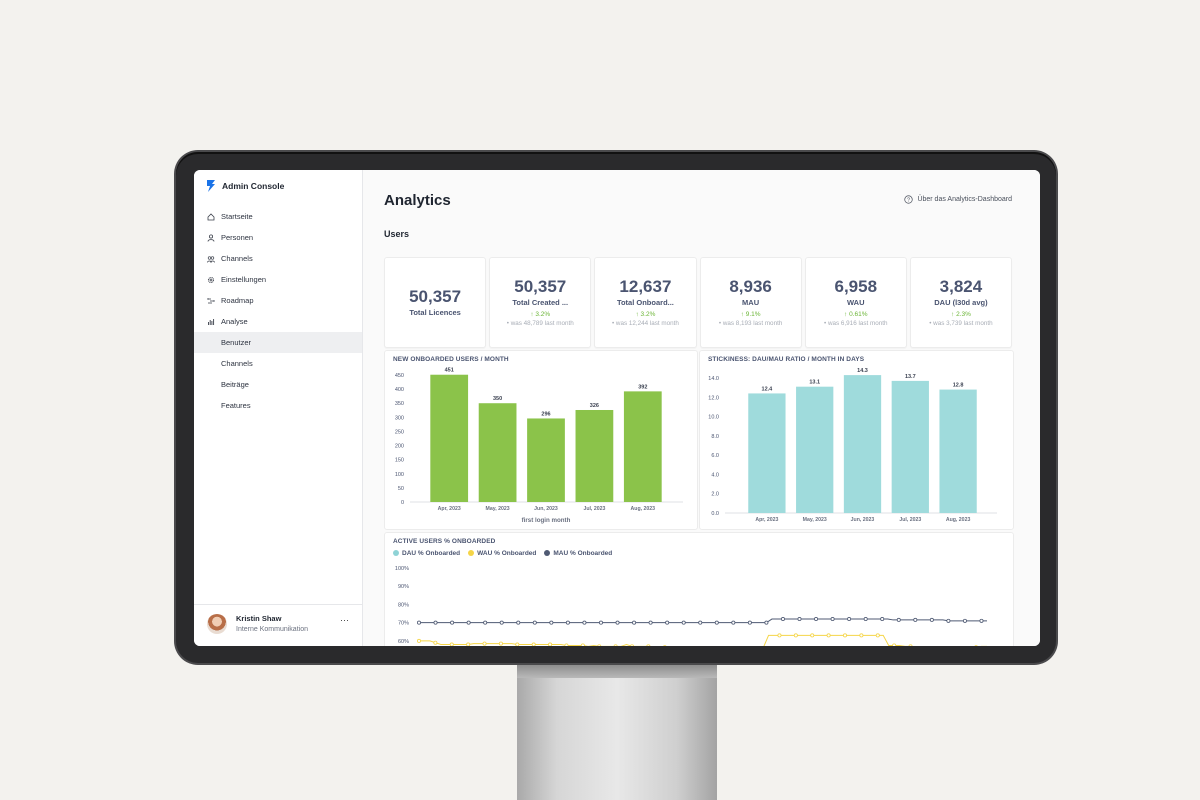 This screenshot has width=1200, height=800. What do you see at coordinates (278, 279) in the screenshot?
I see `sidebar-item-einstellungen: Einstellungen` at bounding box center [278, 279].